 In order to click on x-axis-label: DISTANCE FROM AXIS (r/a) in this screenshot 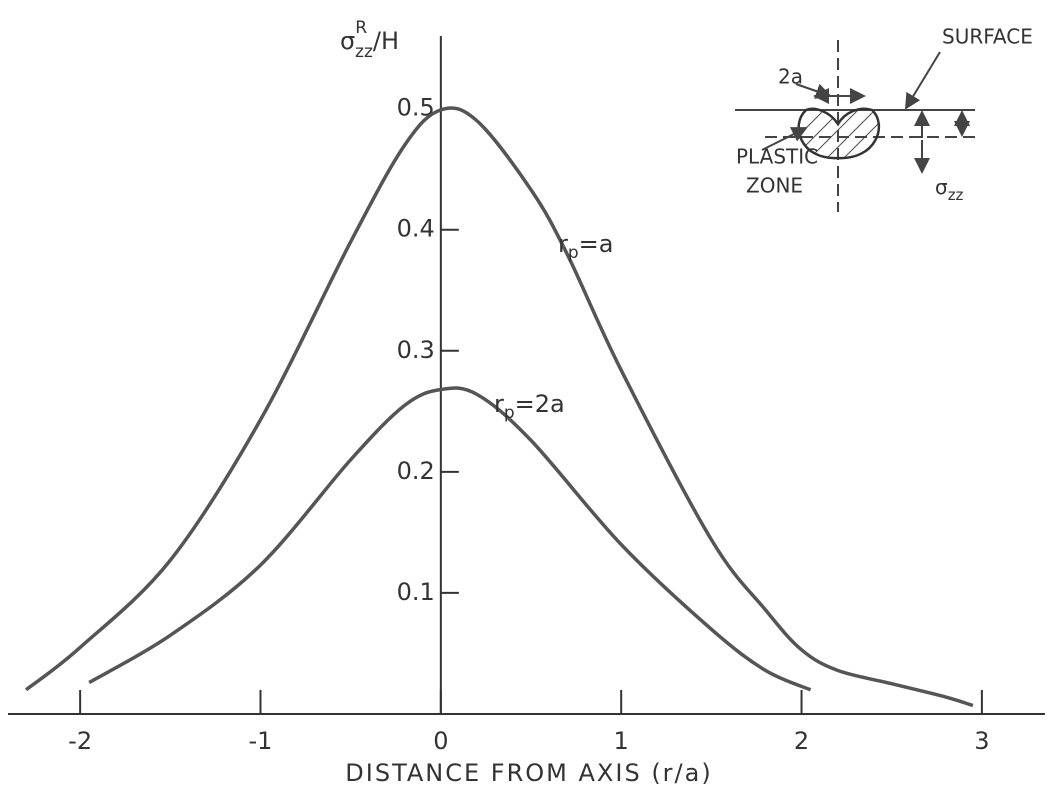, I will do `click(528, 773)`.